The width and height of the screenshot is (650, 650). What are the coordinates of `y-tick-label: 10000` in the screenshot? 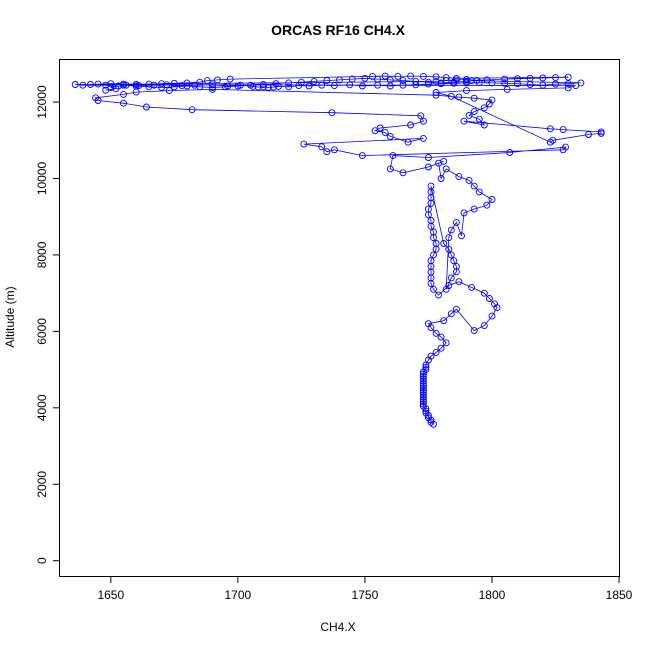 It's located at (42, 178).